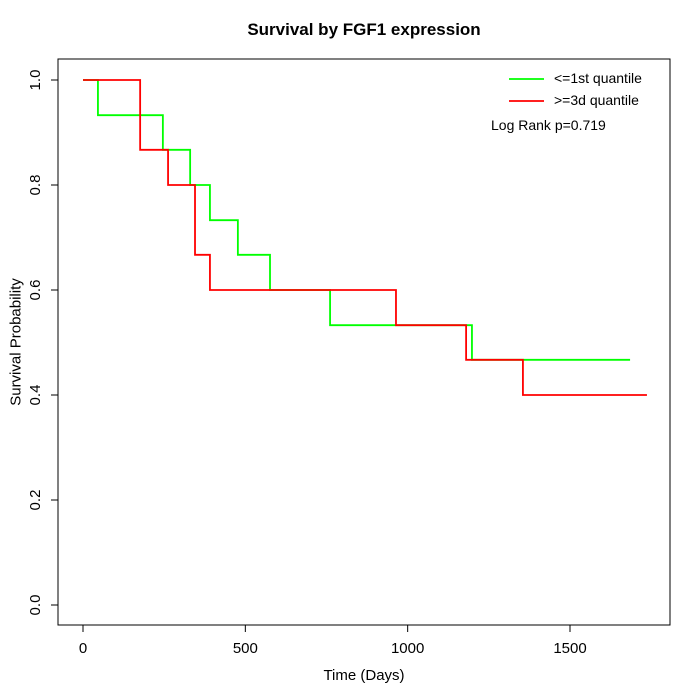 The width and height of the screenshot is (700, 700). I want to click on y-tick-label: 0.2, so click(35, 500).